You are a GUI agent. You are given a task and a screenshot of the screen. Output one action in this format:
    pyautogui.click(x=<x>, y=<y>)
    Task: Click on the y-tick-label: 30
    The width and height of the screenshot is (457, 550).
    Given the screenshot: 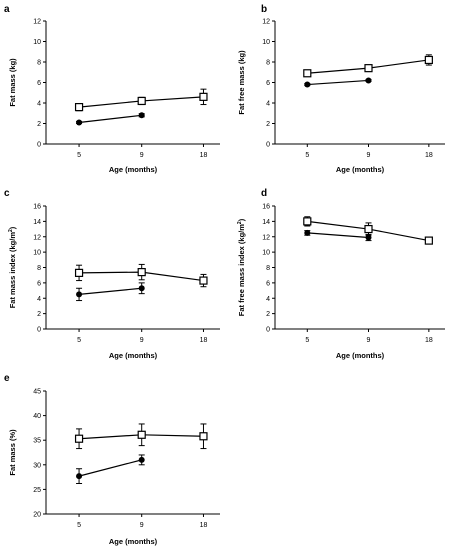 What is the action you would take?
    pyautogui.click(x=37, y=465)
    